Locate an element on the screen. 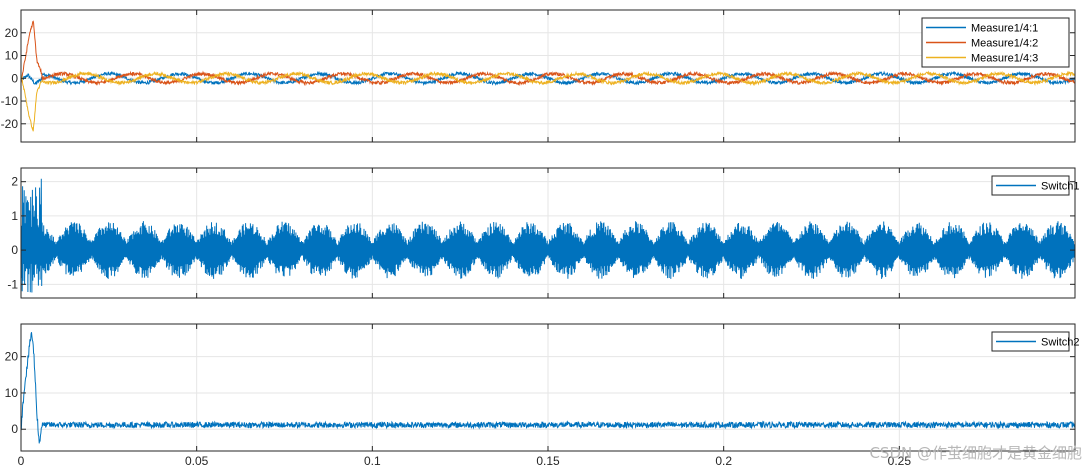 This screenshot has width=1090, height=471. legend-label: Measure1/4:2 is located at coordinates (1004, 44).